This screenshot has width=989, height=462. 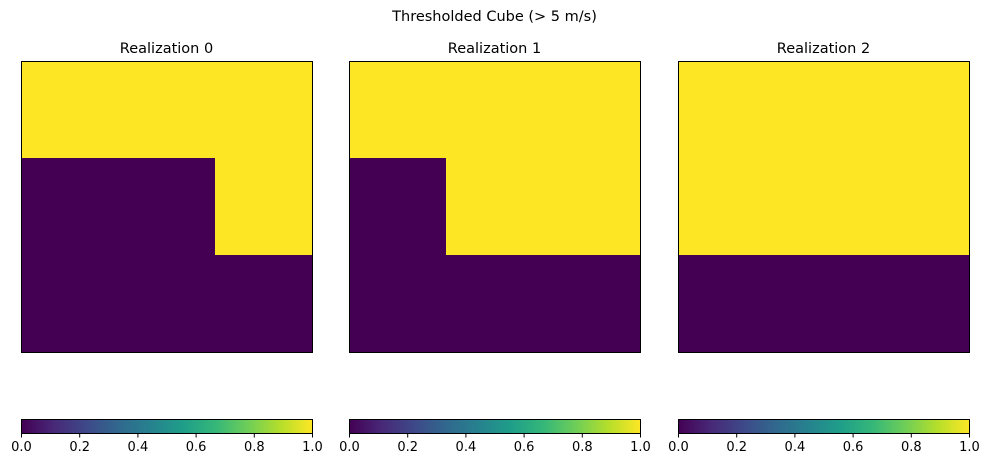 What do you see at coordinates (823, 49) in the screenshot?
I see `panel-title: Realization 2` at bounding box center [823, 49].